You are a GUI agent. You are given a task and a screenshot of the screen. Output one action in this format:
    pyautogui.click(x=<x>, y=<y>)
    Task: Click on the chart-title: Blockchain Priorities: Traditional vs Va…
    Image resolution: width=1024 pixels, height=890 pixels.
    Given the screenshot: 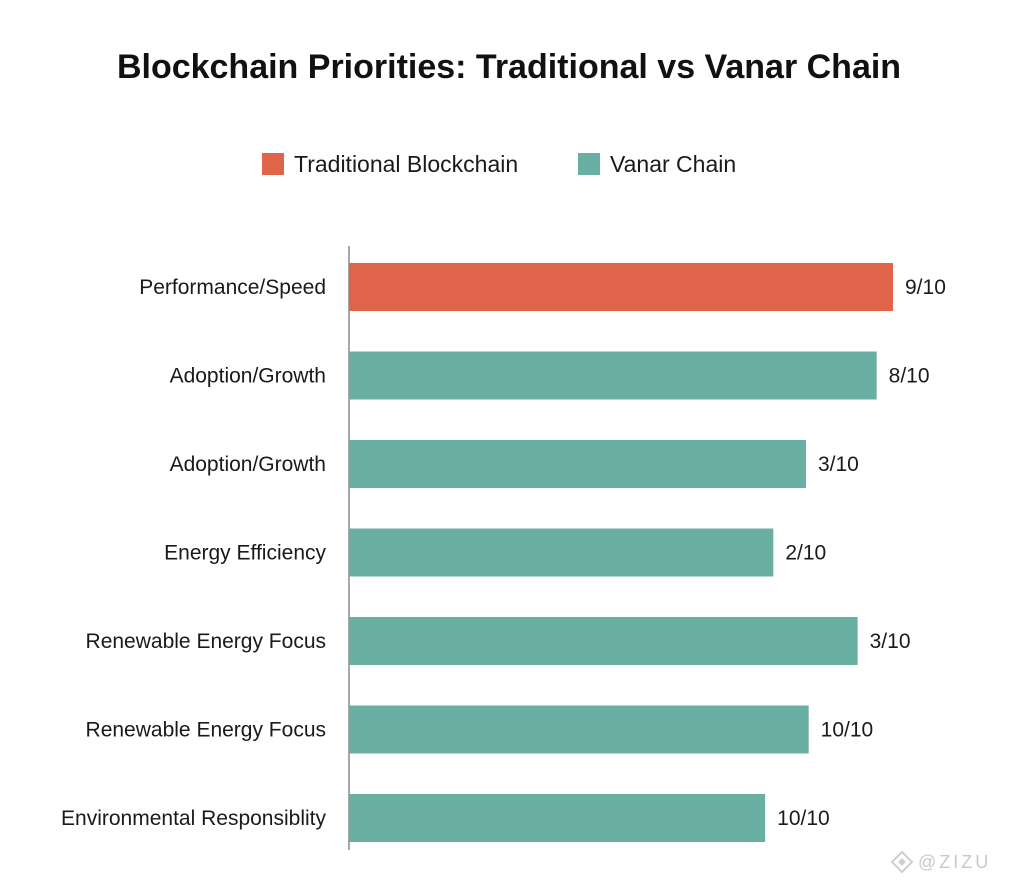 What is the action you would take?
    pyautogui.click(x=509, y=67)
    